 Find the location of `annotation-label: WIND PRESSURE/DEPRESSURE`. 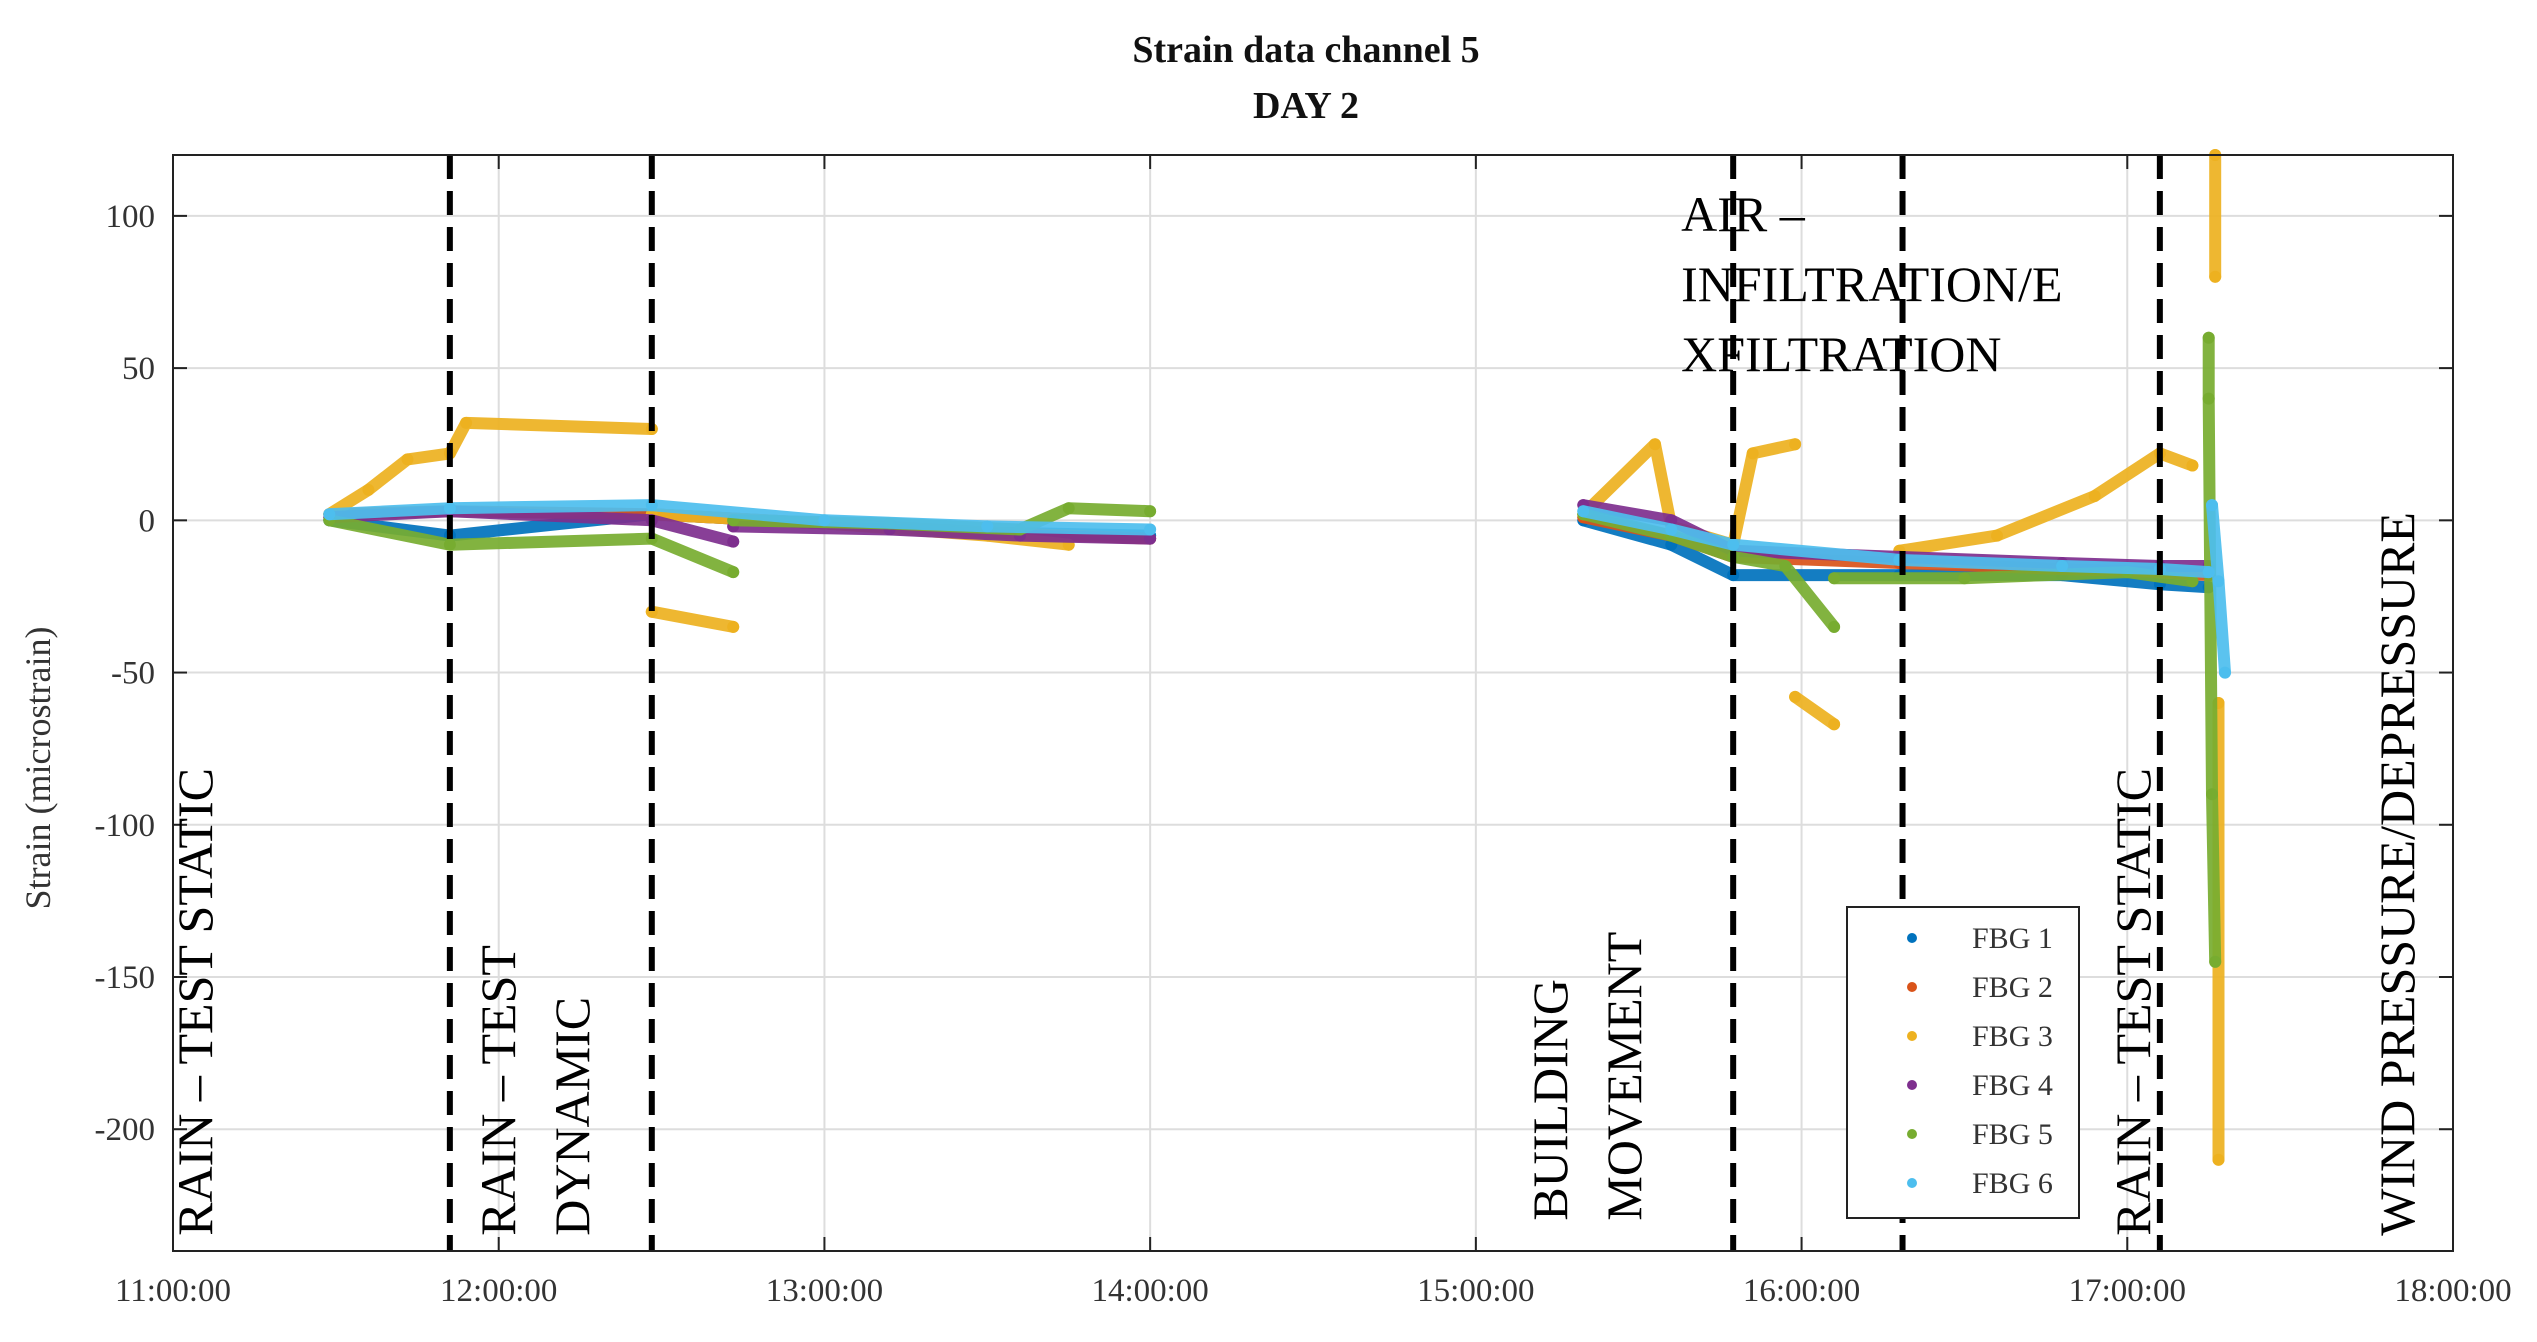

annotation-label: WIND PRESSURE/DEPRESSURE is located at coordinates (2397, 874).